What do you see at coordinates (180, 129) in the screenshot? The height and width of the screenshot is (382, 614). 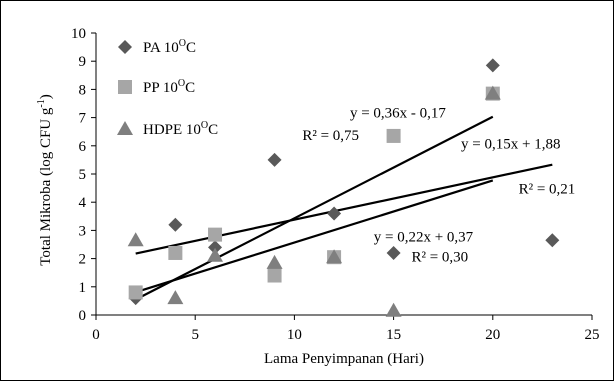 I see `legend-label-3: HDPE 10OC` at bounding box center [180, 129].